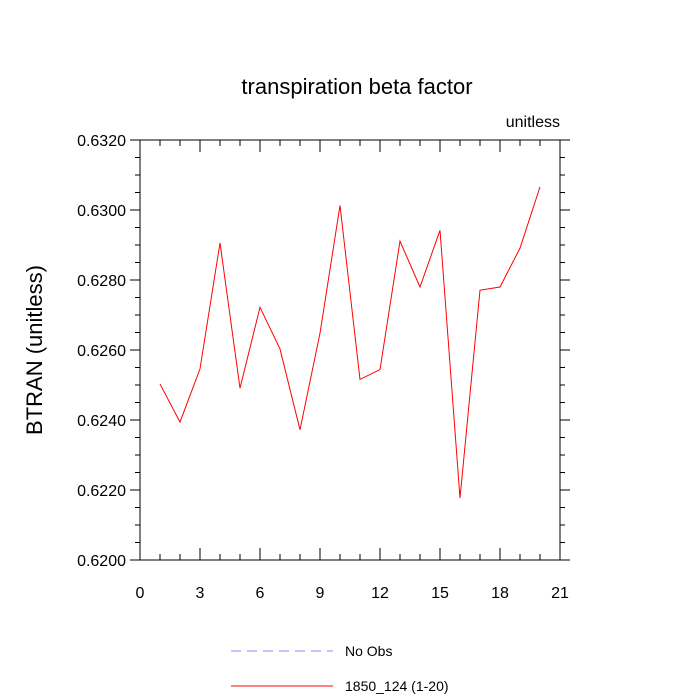 This screenshot has height=700, width=700. What do you see at coordinates (101, 561) in the screenshot?
I see `y-tick-label: 0.6200` at bounding box center [101, 561].